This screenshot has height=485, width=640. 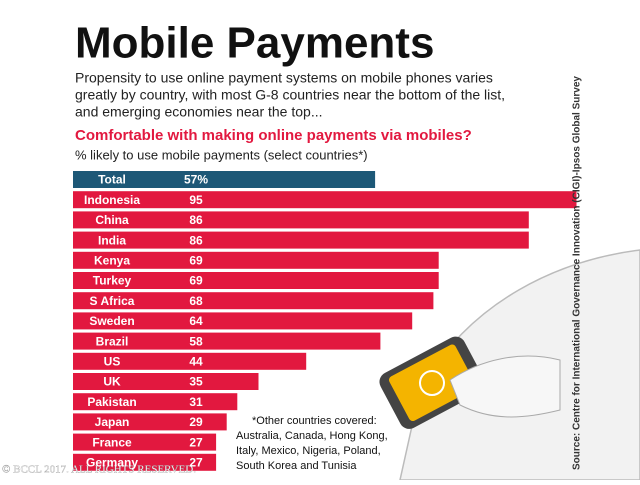 What do you see at coordinates (254, 43) in the screenshot?
I see `title: Mobile Payments` at bounding box center [254, 43].